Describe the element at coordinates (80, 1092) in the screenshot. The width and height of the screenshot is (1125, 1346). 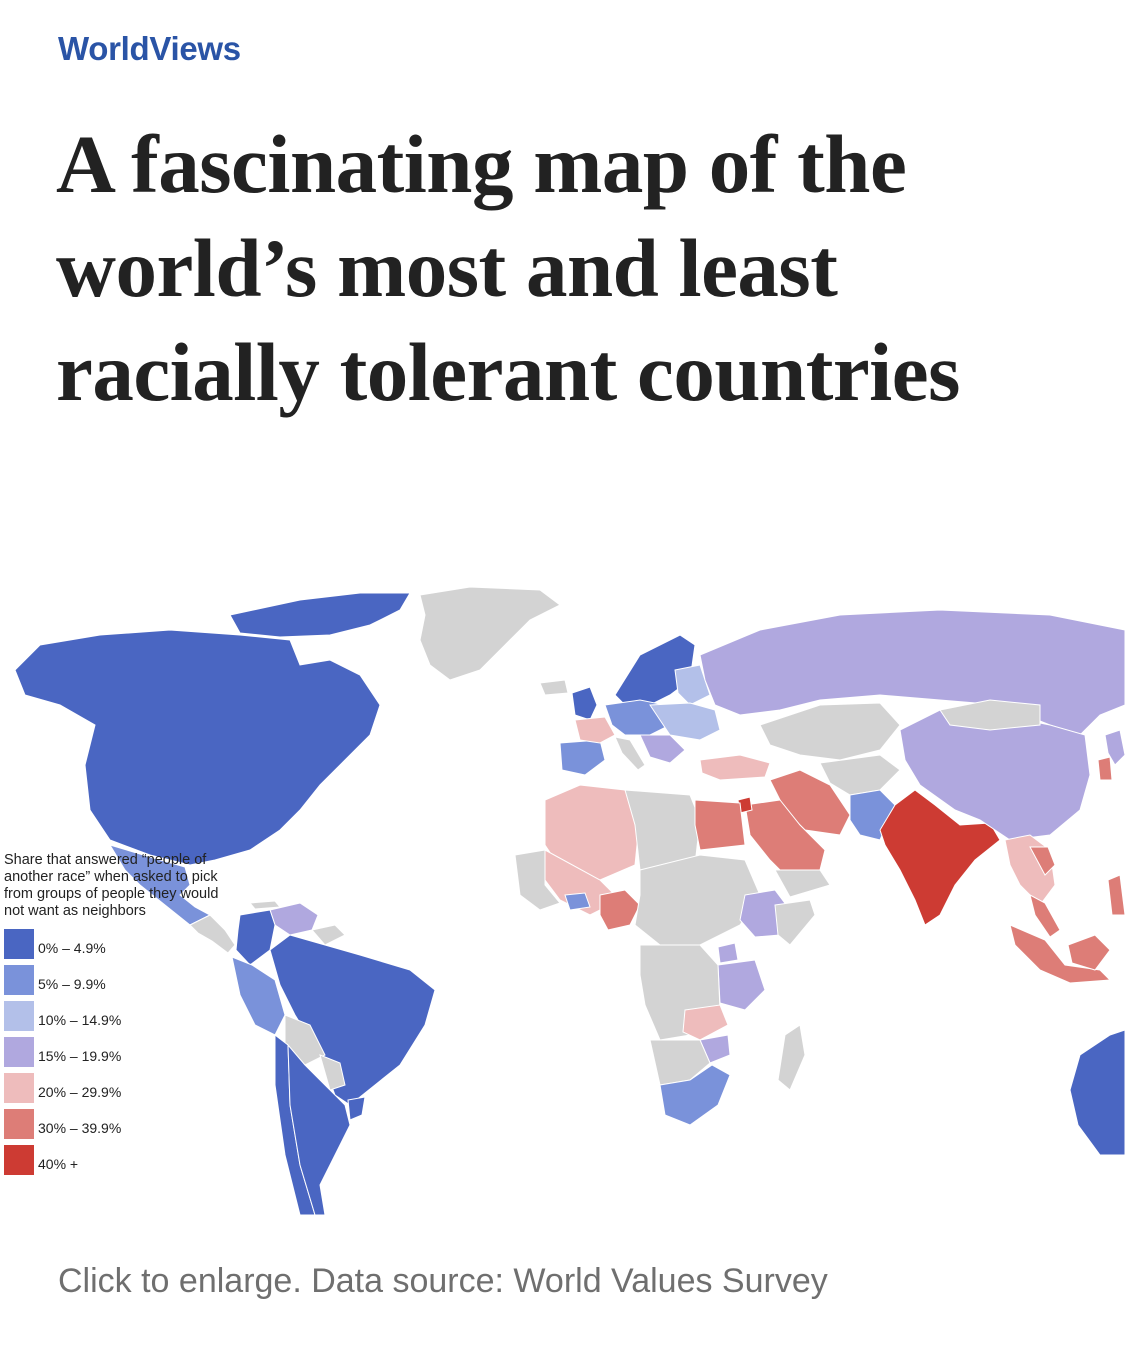
I see `legend-label: 20% – 29.9%` at that location.